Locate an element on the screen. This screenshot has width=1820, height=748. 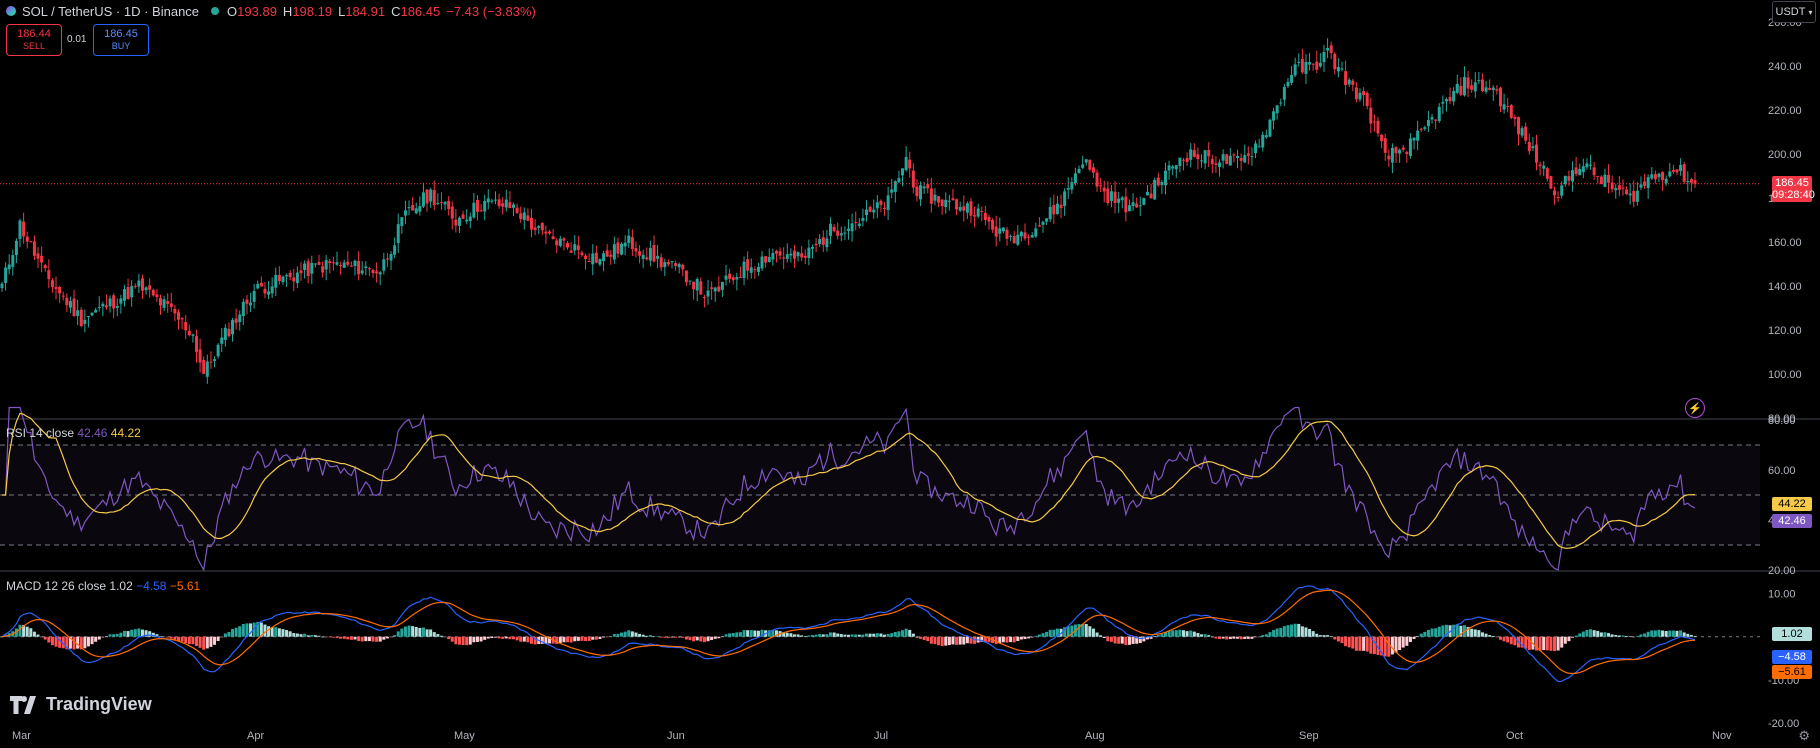
rsi-ma-value: 44.22 is located at coordinates (125, 433).